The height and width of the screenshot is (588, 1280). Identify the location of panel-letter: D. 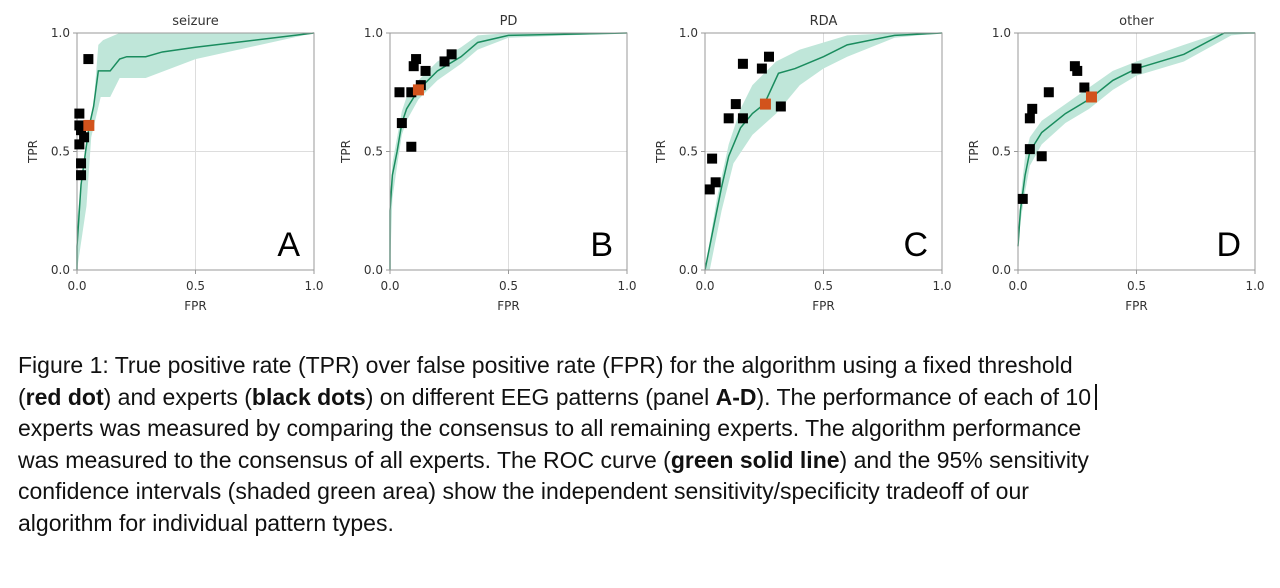
(1228, 245).